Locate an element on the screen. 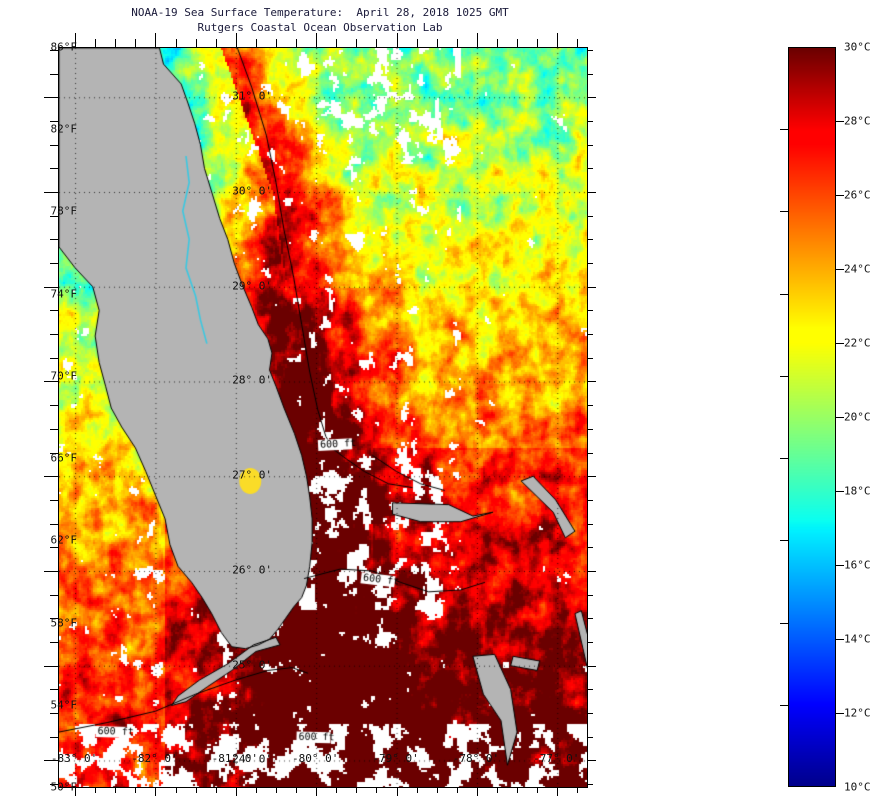 The height and width of the screenshot is (809, 872). latitude-label: 28° 0' is located at coordinates (252, 380).